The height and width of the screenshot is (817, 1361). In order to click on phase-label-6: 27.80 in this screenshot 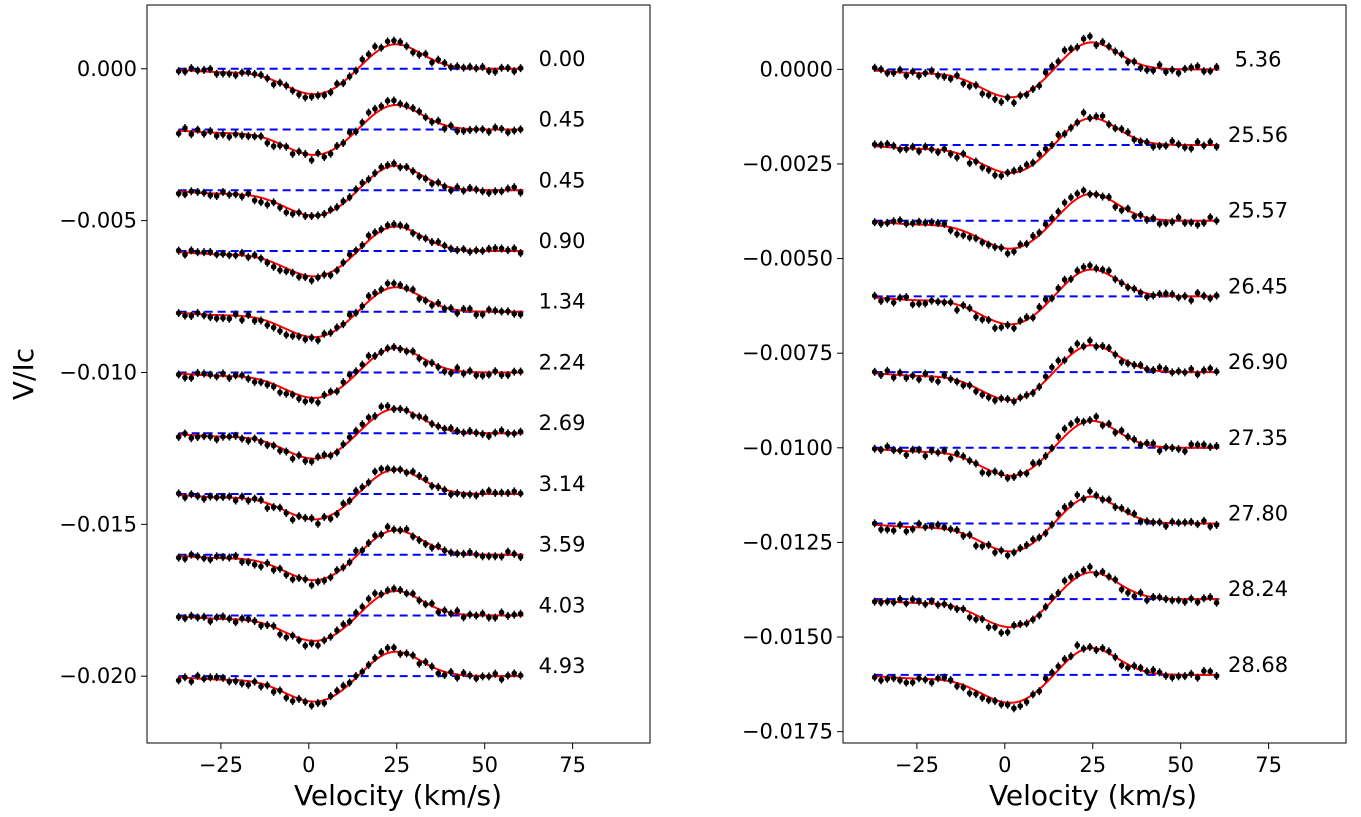, I will do `click(1258, 513)`.